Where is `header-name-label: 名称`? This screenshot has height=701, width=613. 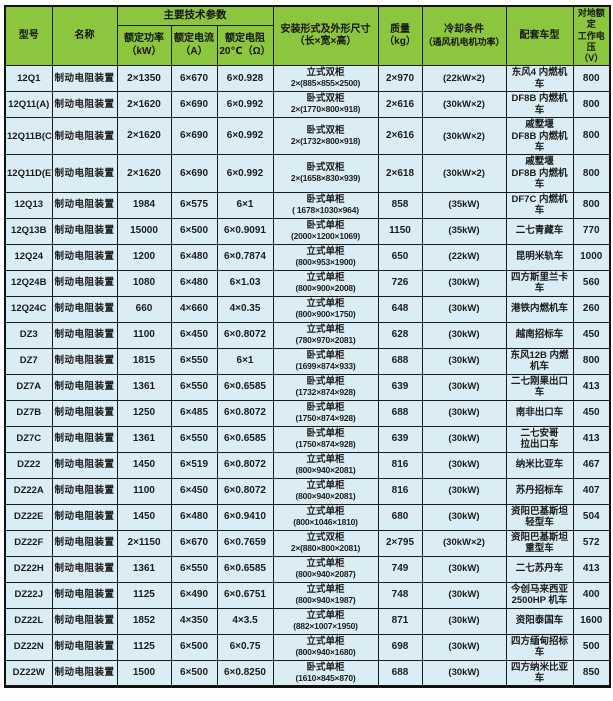 header-name-label: 名称 is located at coordinates (84, 35).